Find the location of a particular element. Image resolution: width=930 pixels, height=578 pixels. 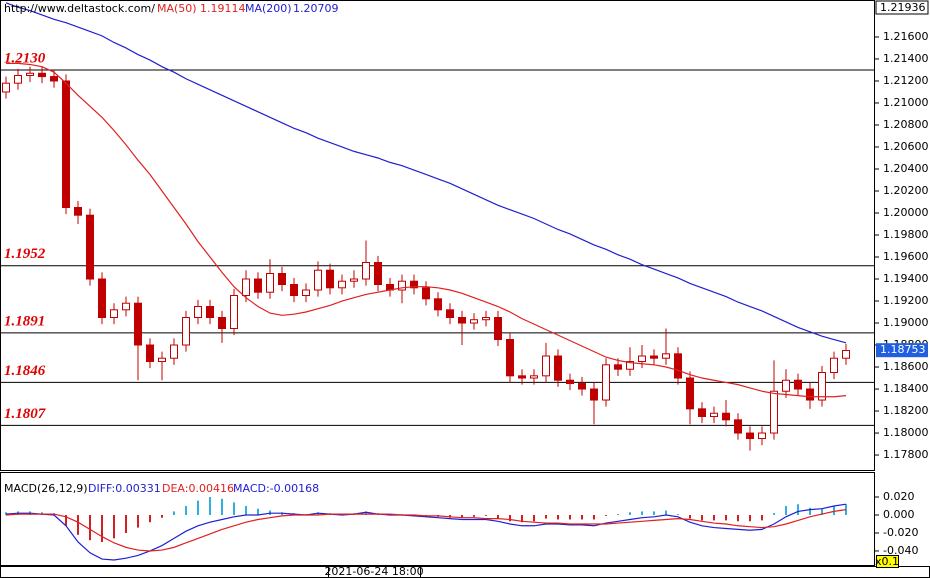

zoom-box is located at coordinates (887, 561).